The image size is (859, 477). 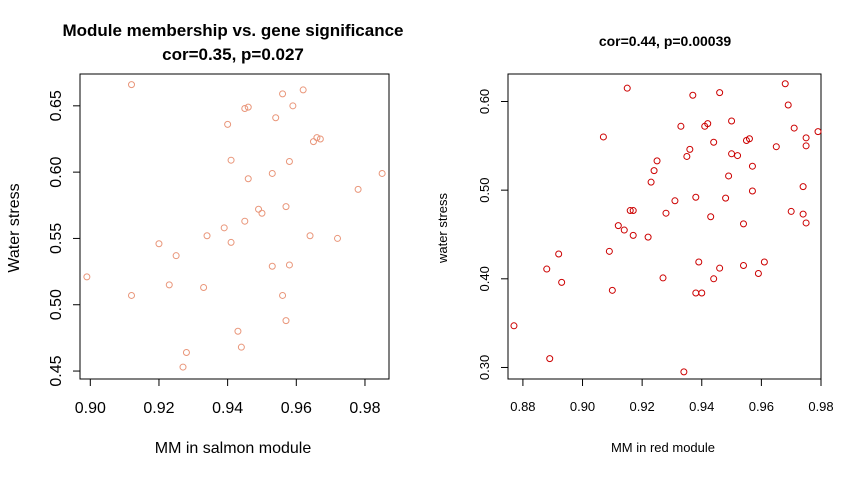 I want to click on chart-red-y-axis: 0.30 0.40 0.50 0.60, so click(x=493, y=234).